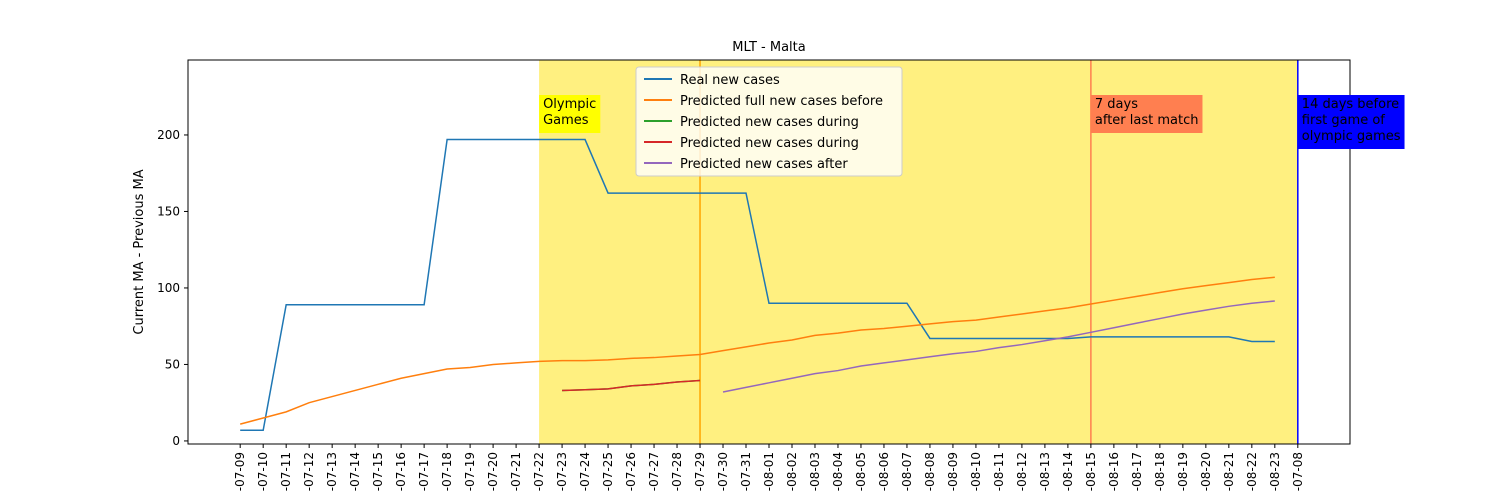 The height and width of the screenshot is (500, 1500). Describe the element at coordinates (746, 471) in the screenshot. I see `x-tick-label: -07-31` at that location.